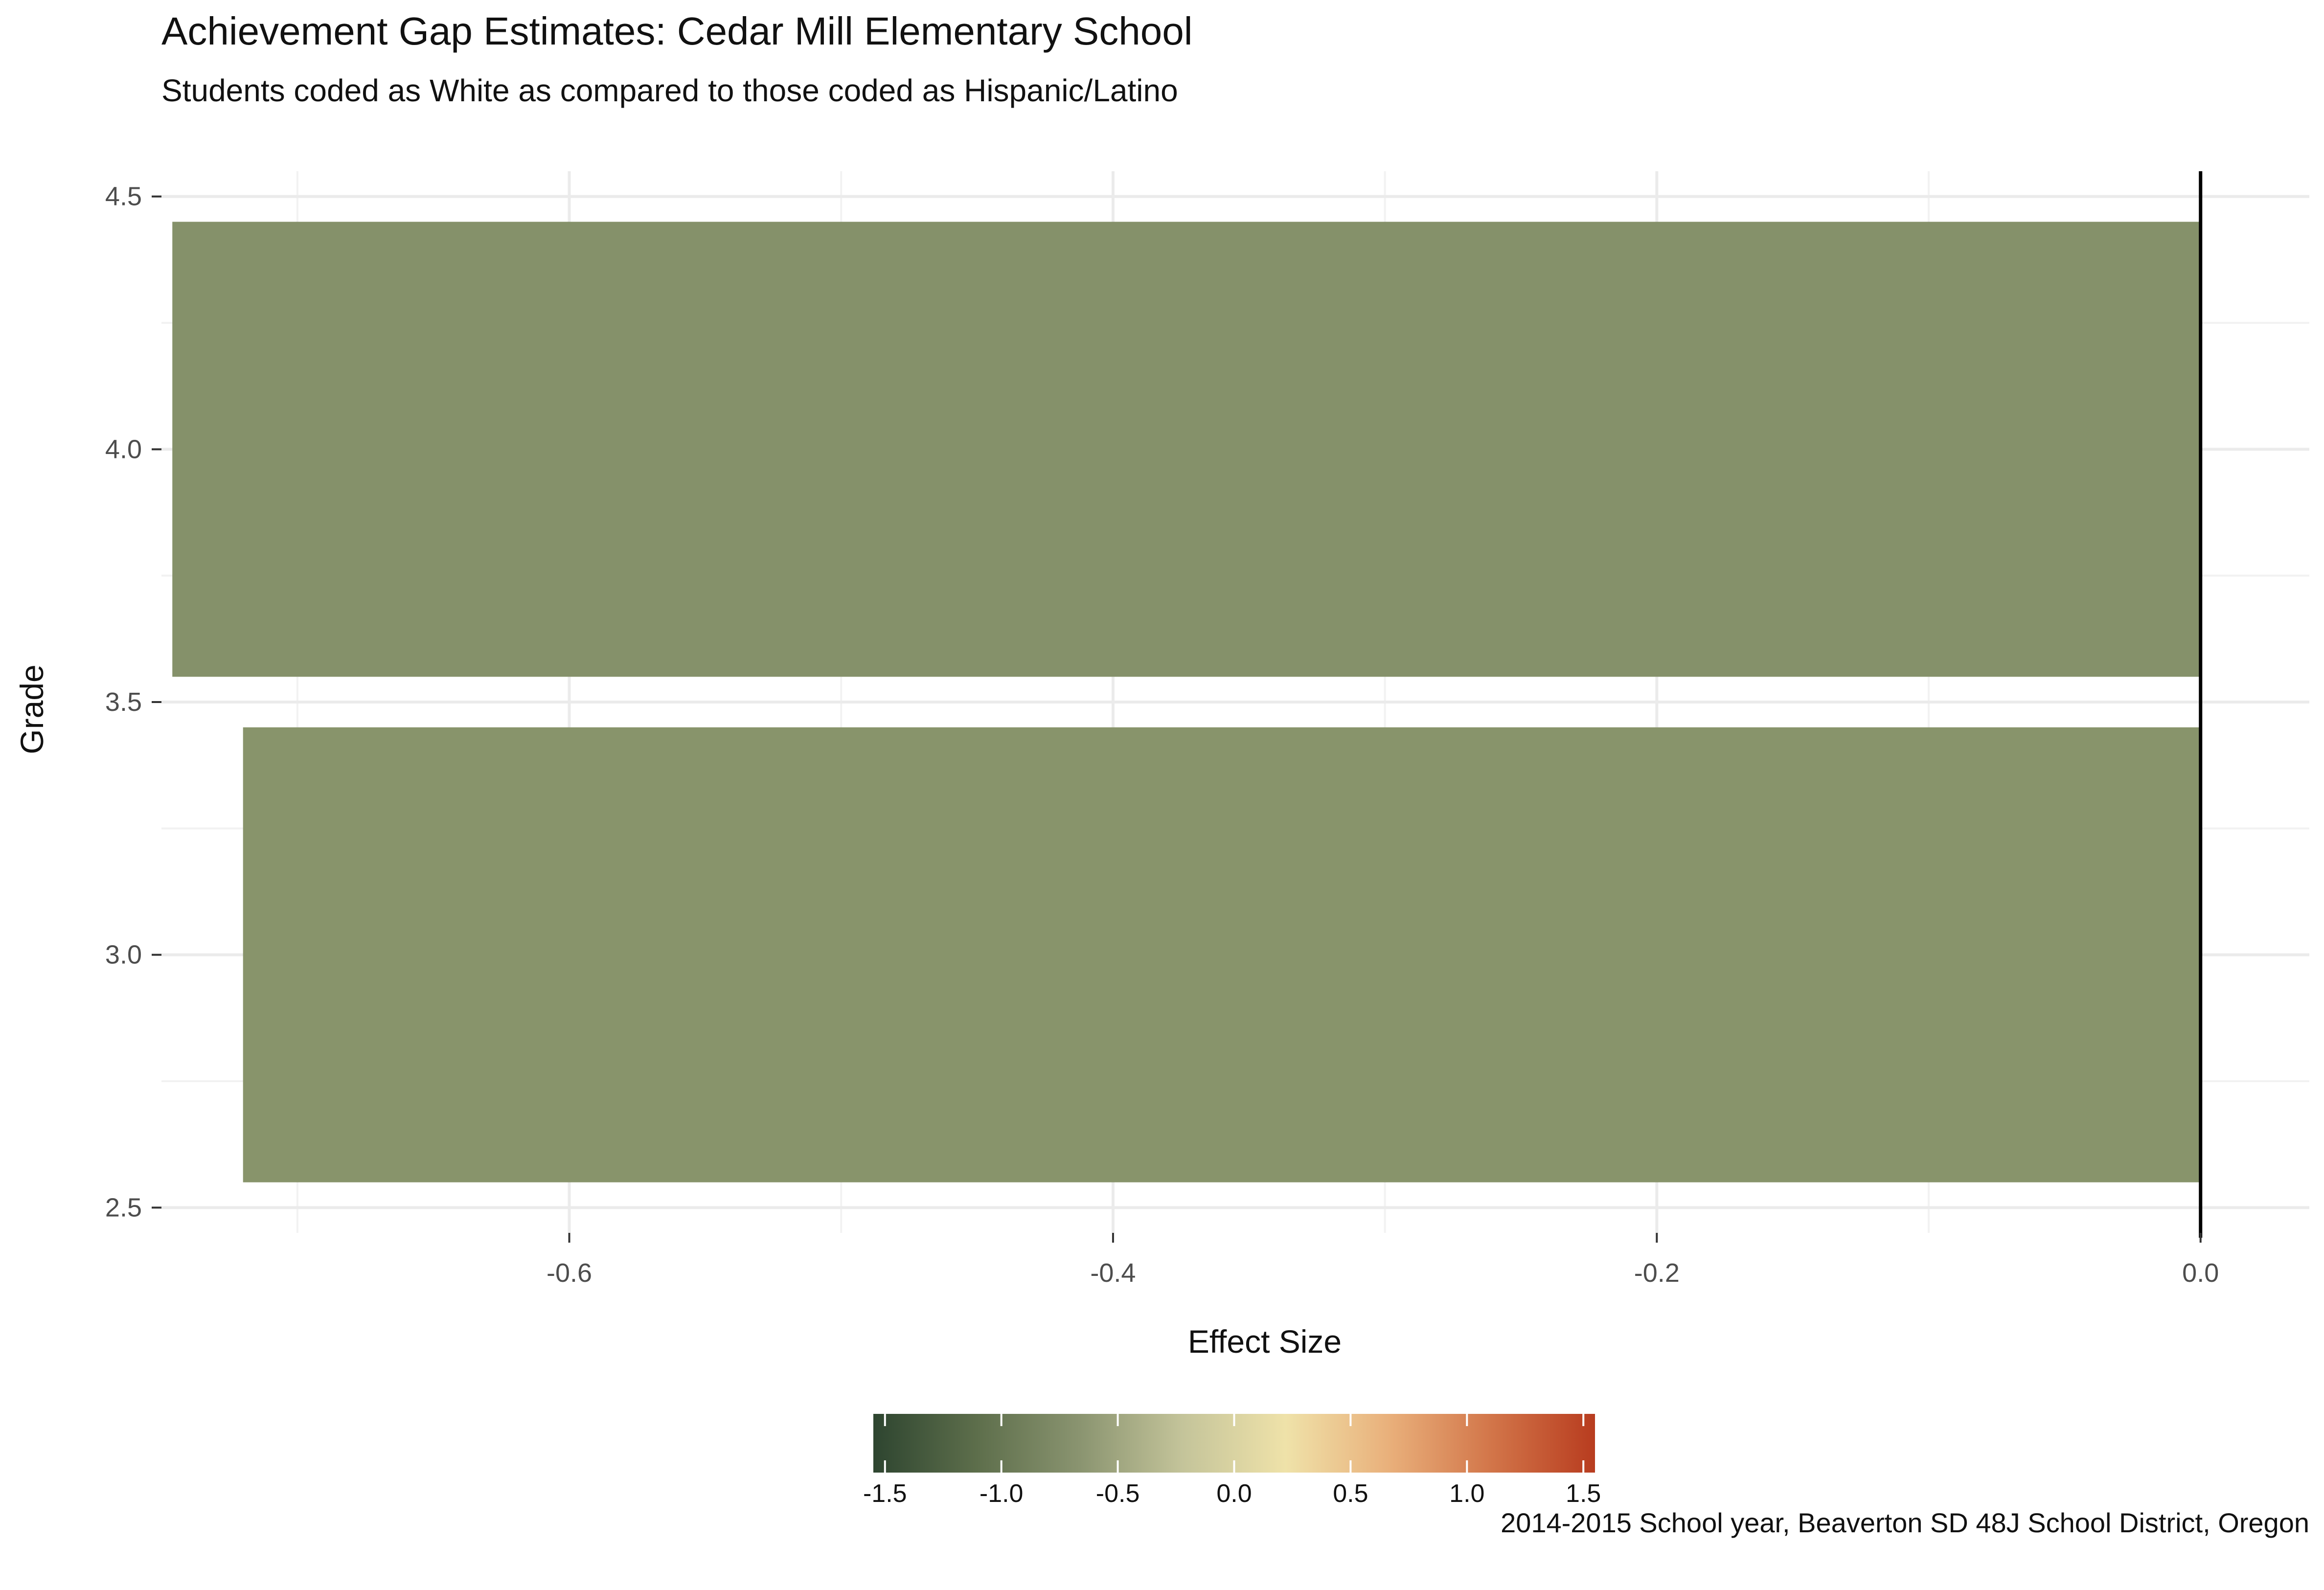 This screenshot has width=2324, height=1590. Describe the element at coordinates (2201, 1273) in the screenshot. I see `x-tick-label: 0.0` at that location.